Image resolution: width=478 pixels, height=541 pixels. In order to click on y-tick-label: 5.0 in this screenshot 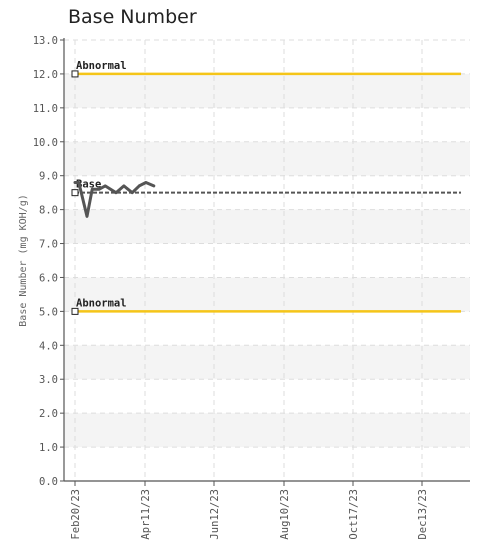, I will do `click(48, 312)`.